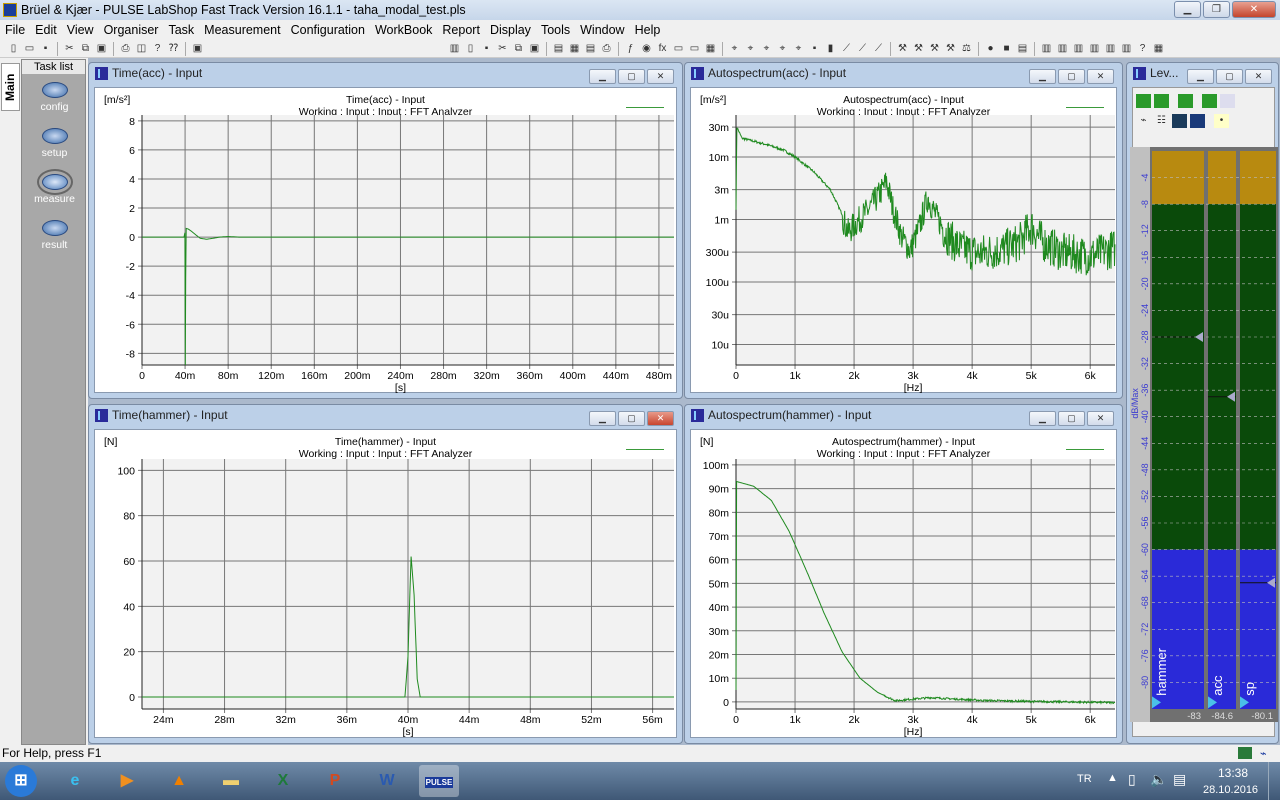  What do you see at coordinates (1227, 101) in the screenshot?
I see `level-config-icon` at bounding box center [1227, 101].